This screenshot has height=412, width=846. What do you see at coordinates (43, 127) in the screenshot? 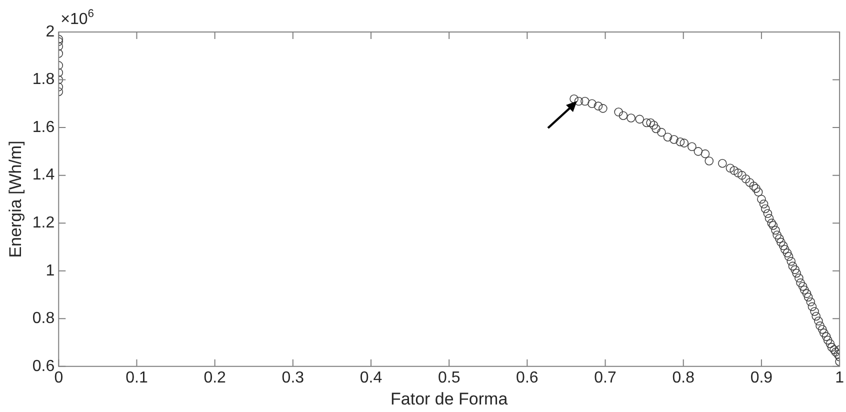
I see `y-tick-label: 1.6` at bounding box center [43, 127].